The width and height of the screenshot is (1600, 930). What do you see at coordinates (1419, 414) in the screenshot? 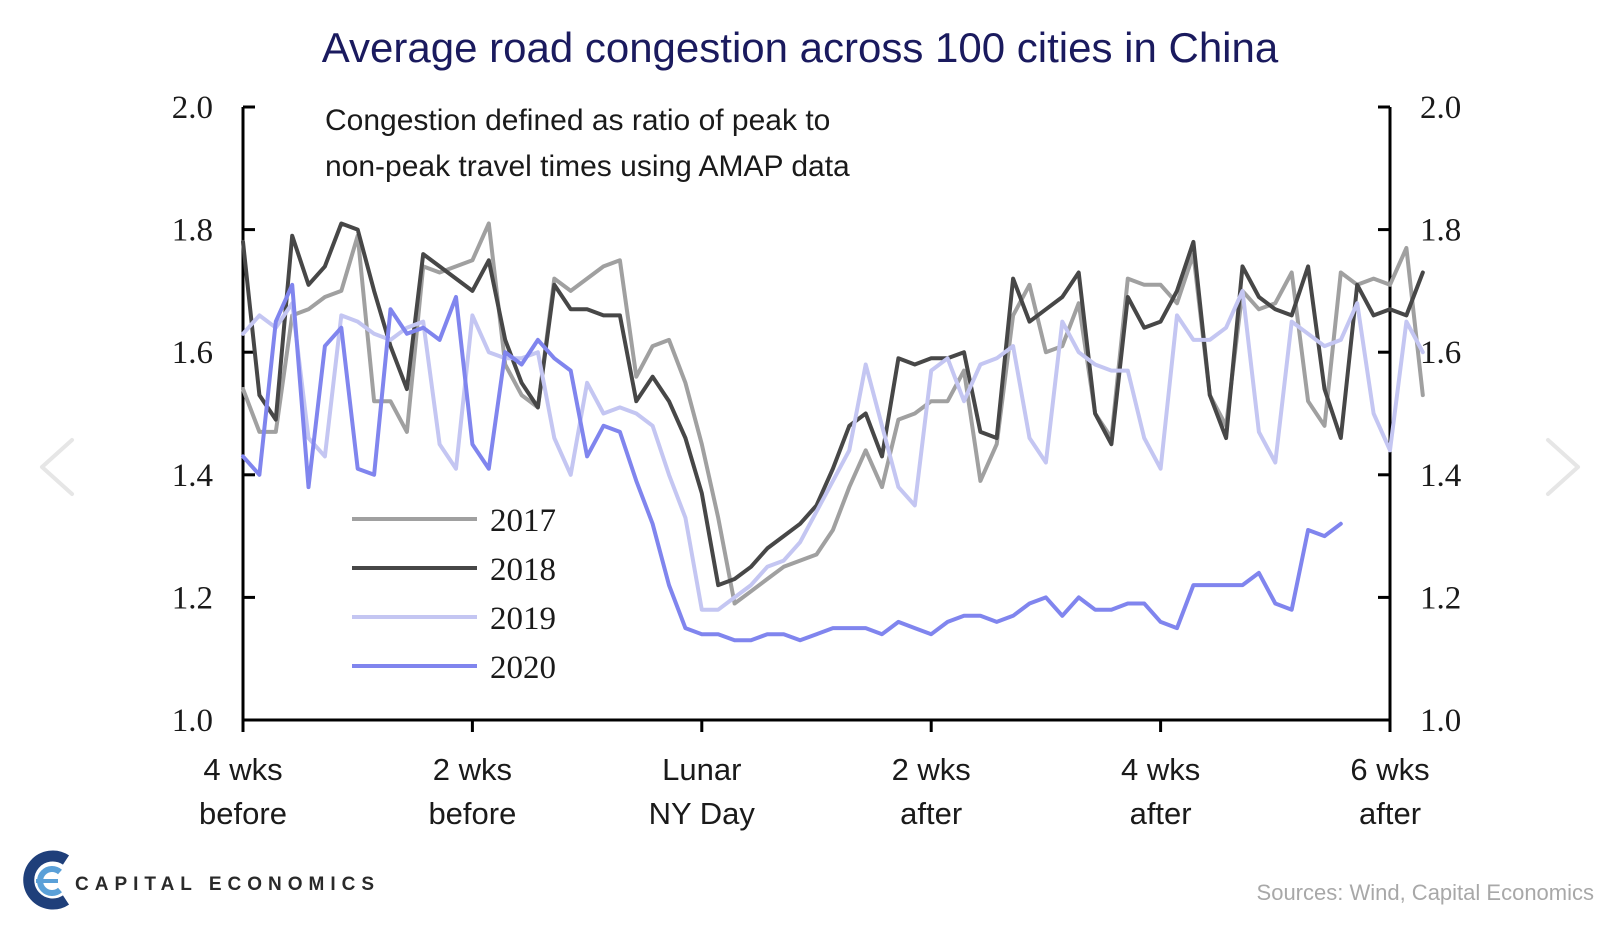
I see `y-ticks-right: 1.0 1.2 1.4 1.6 1.8 2.0` at bounding box center [1419, 414].